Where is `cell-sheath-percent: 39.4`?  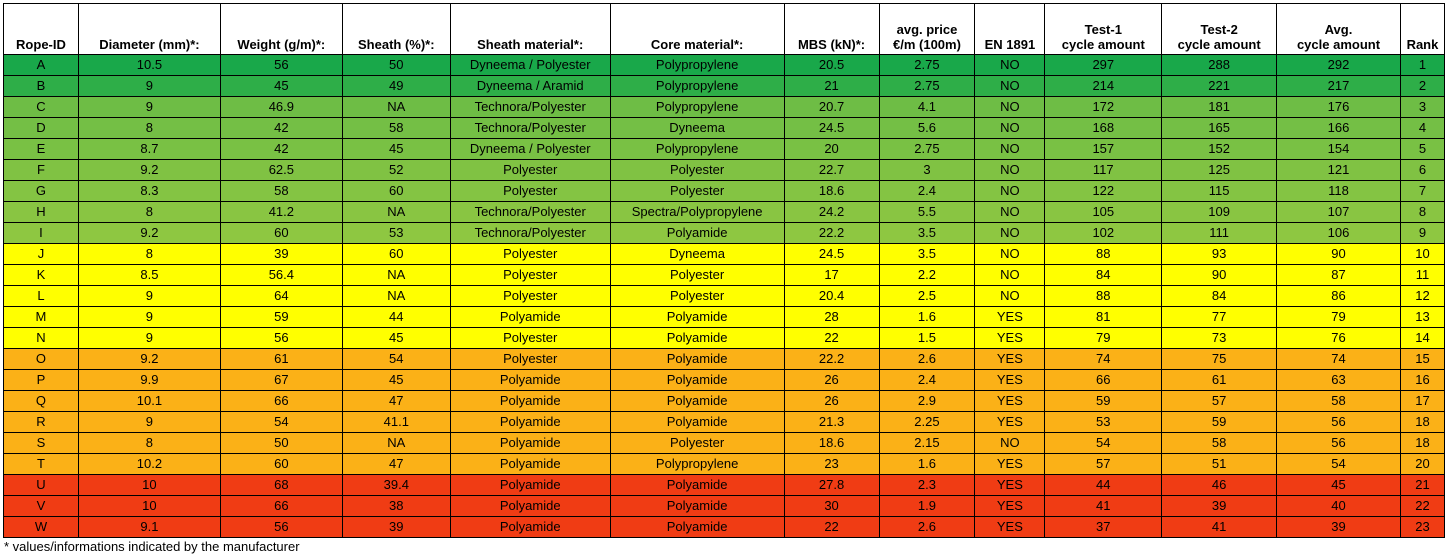
cell-sheath-percent: 39.4 is located at coordinates (396, 485).